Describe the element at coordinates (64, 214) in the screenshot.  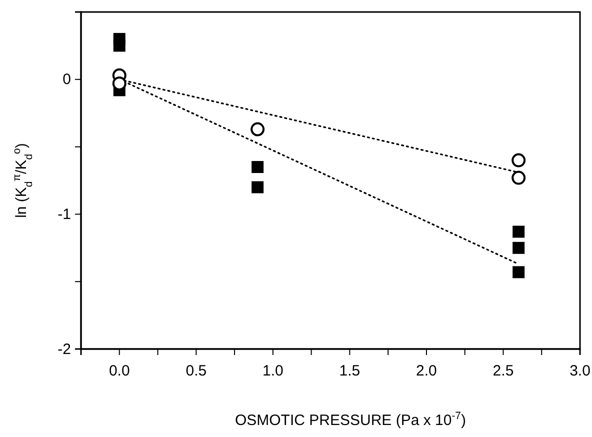
I see `y-tick-label: -1` at that location.